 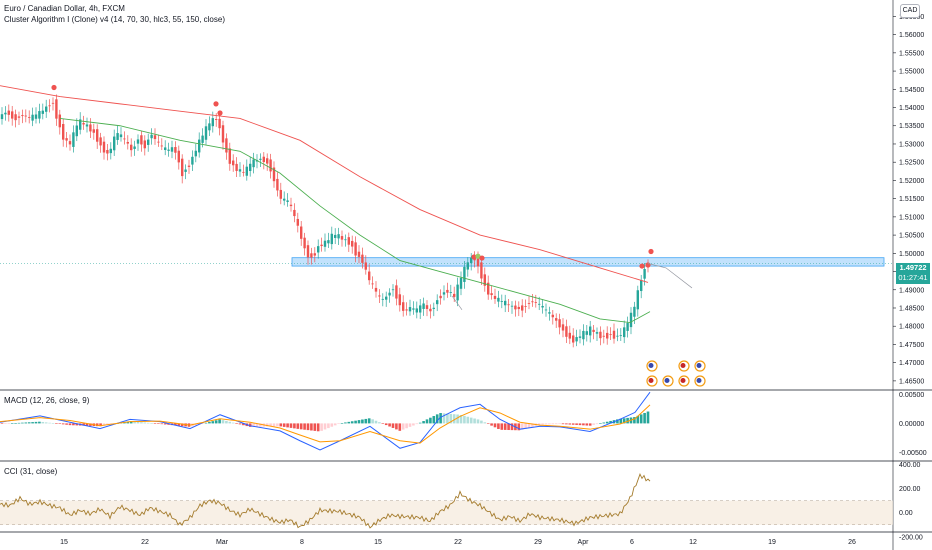 I want to click on price-tick-label: 1.52000, so click(x=911, y=181).